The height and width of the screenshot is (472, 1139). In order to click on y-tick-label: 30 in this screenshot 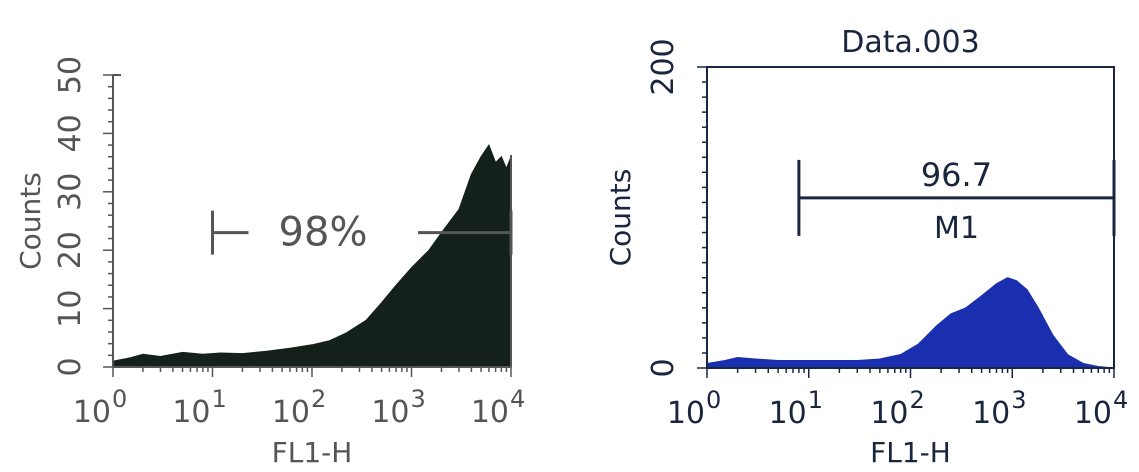, I will do `click(70, 192)`.